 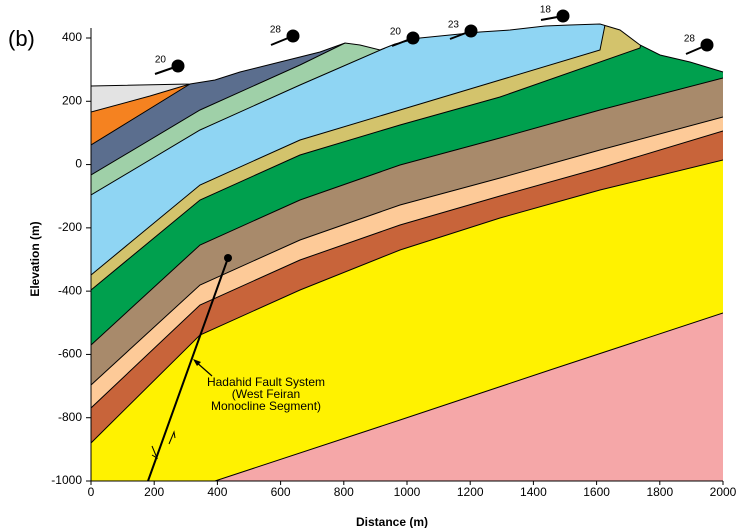 What do you see at coordinates (228, 258) in the screenshot?
I see `fault-tip` at bounding box center [228, 258].